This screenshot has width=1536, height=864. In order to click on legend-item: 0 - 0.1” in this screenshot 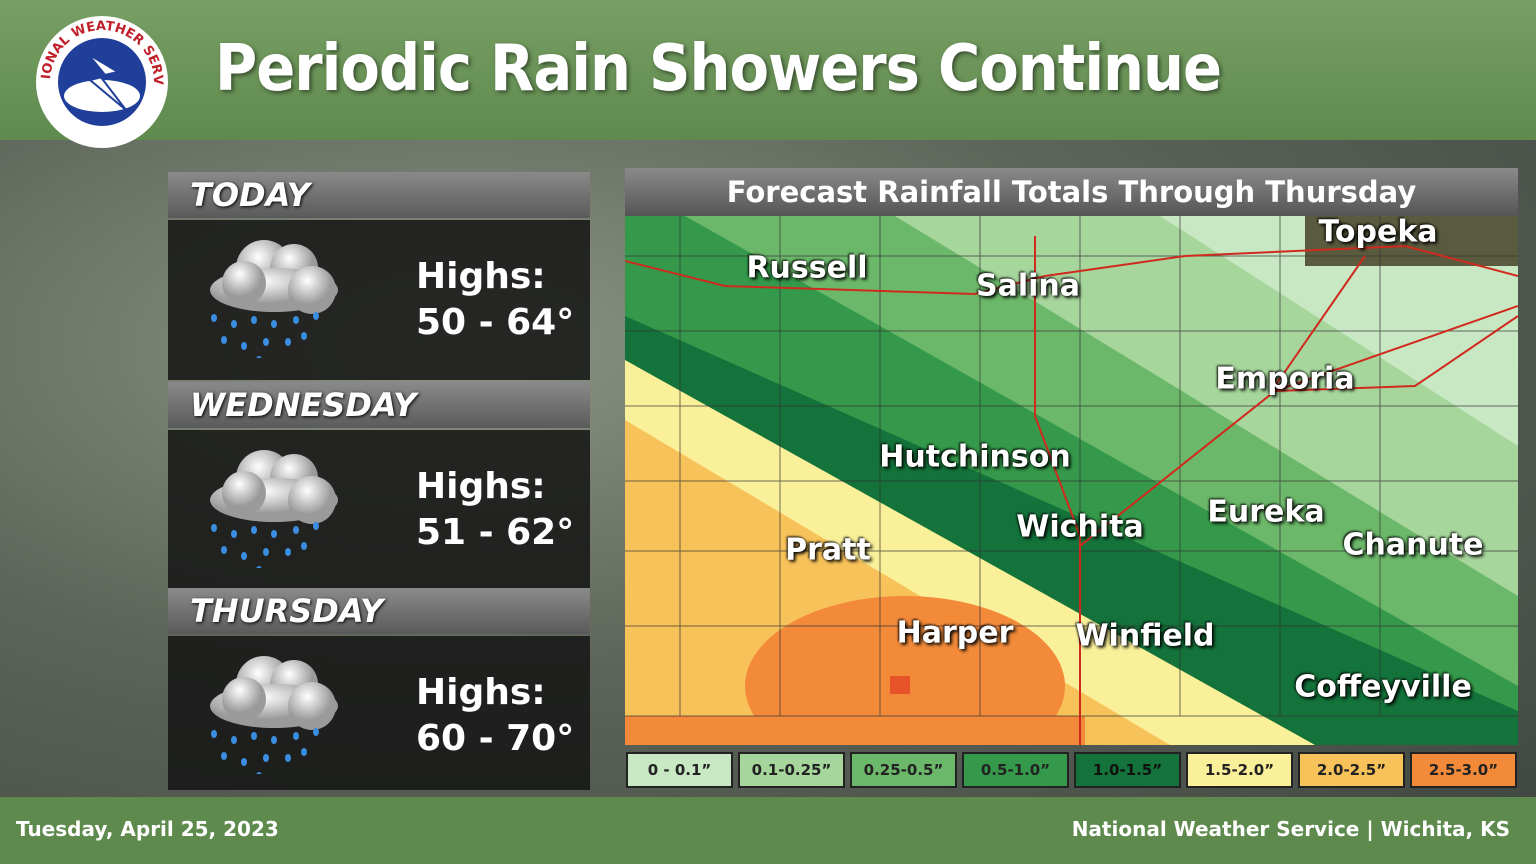, I will do `click(679, 770)`.